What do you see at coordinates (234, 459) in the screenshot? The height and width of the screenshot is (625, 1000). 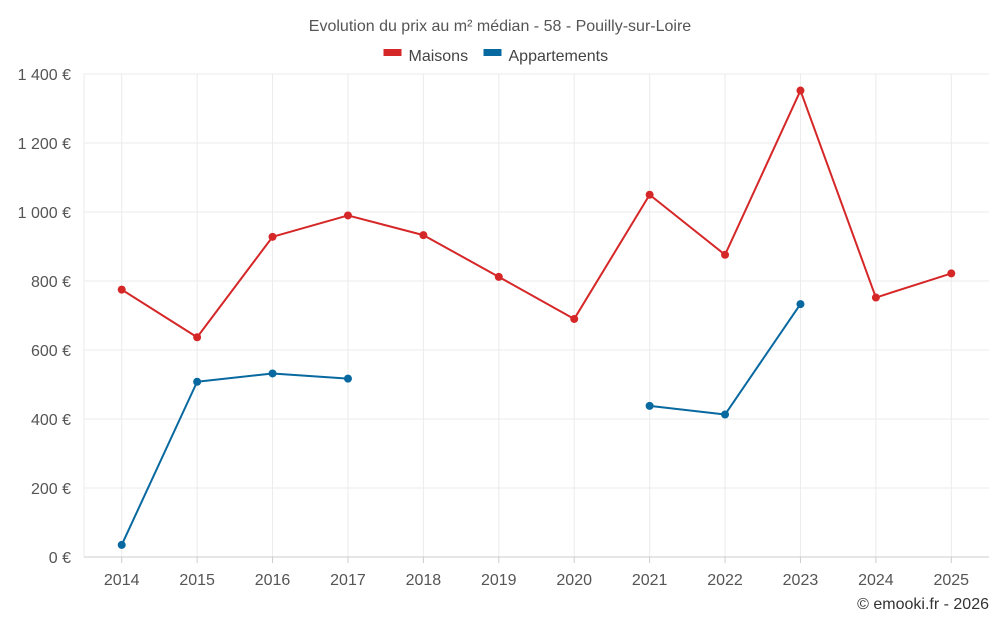 I see `series-line-appartements` at bounding box center [234, 459].